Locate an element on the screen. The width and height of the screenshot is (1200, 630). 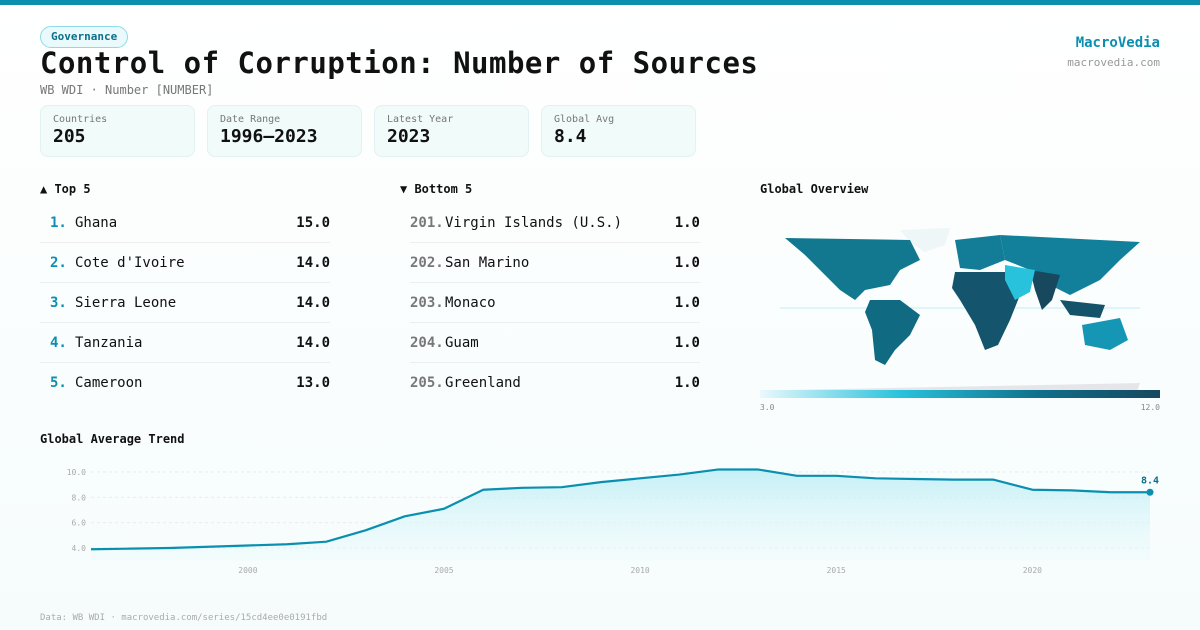
trend-heading: Global Average Trend is located at coordinates (112, 439).